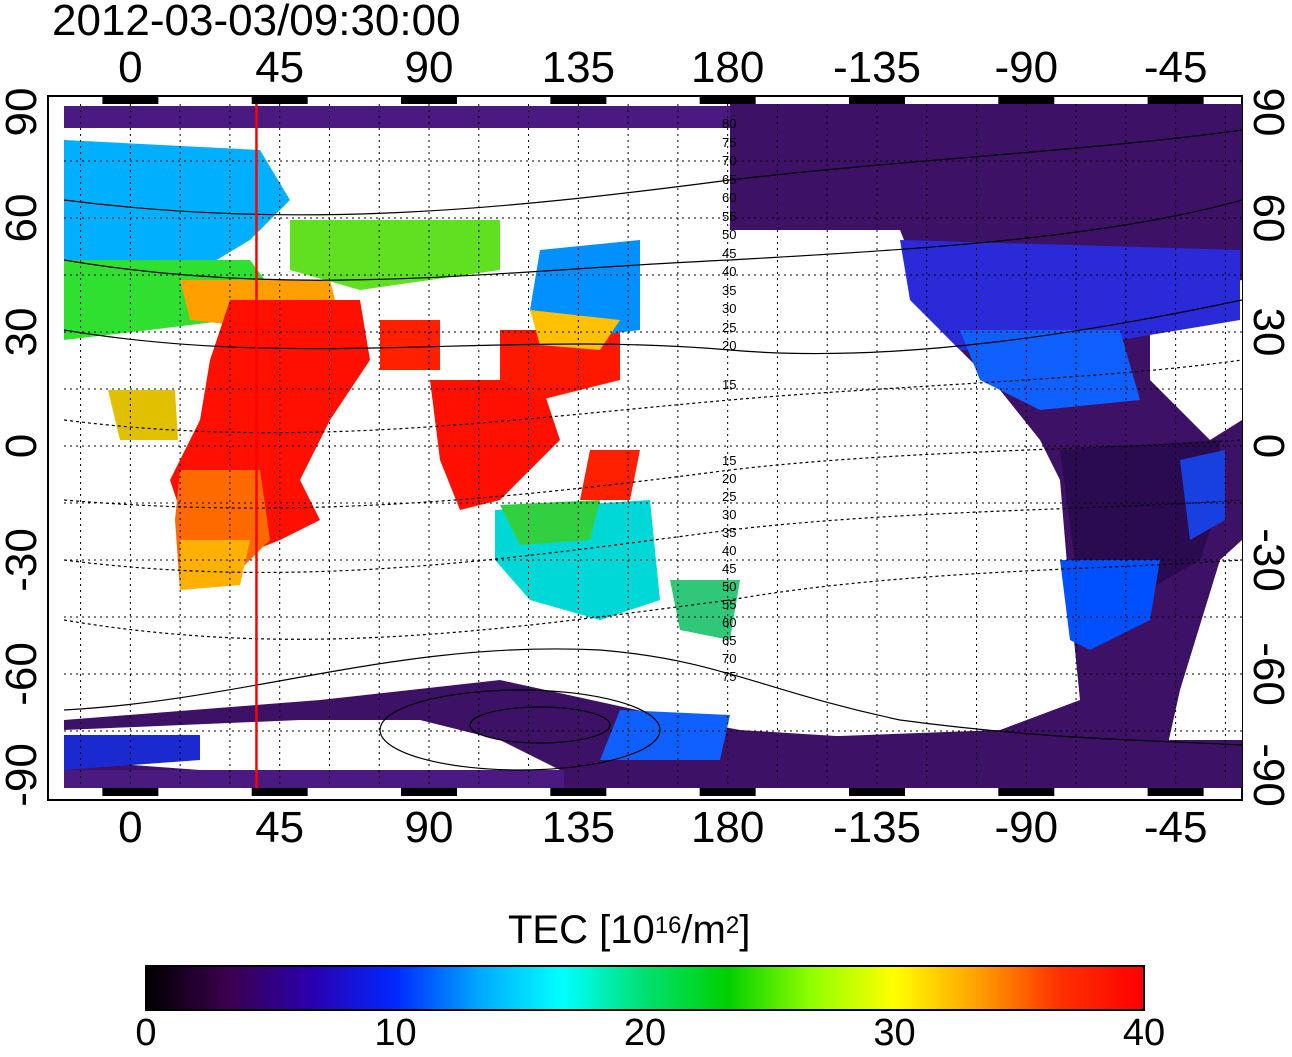 The image size is (1292, 1057). What do you see at coordinates (729, 123) in the screenshot?
I see `contour-label: 80` at bounding box center [729, 123].